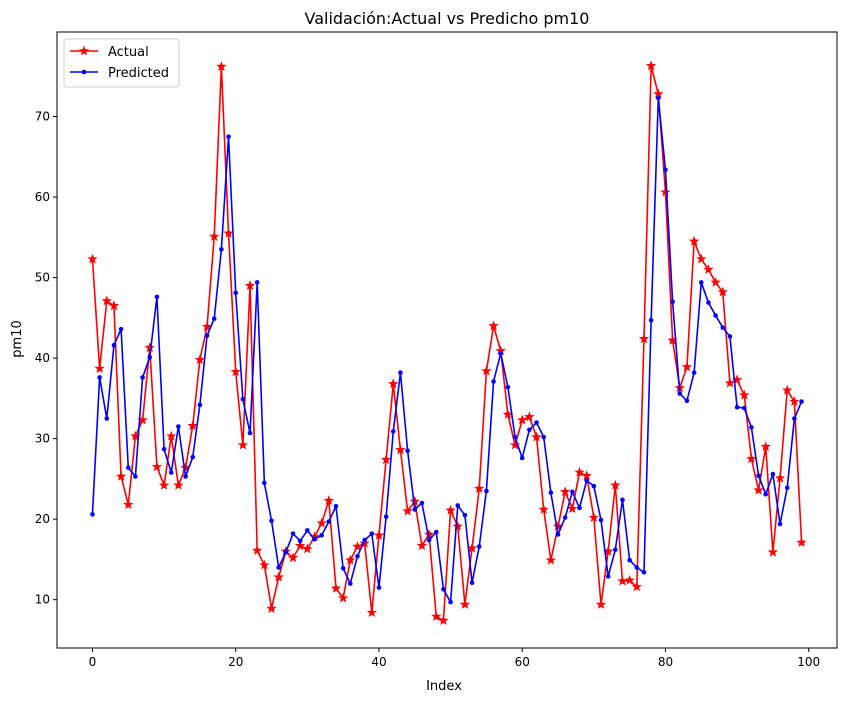 This screenshot has height=702, width=841. Describe the element at coordinates (84, 50) in the screenshot. I see `legend-marker-actual` at that location.